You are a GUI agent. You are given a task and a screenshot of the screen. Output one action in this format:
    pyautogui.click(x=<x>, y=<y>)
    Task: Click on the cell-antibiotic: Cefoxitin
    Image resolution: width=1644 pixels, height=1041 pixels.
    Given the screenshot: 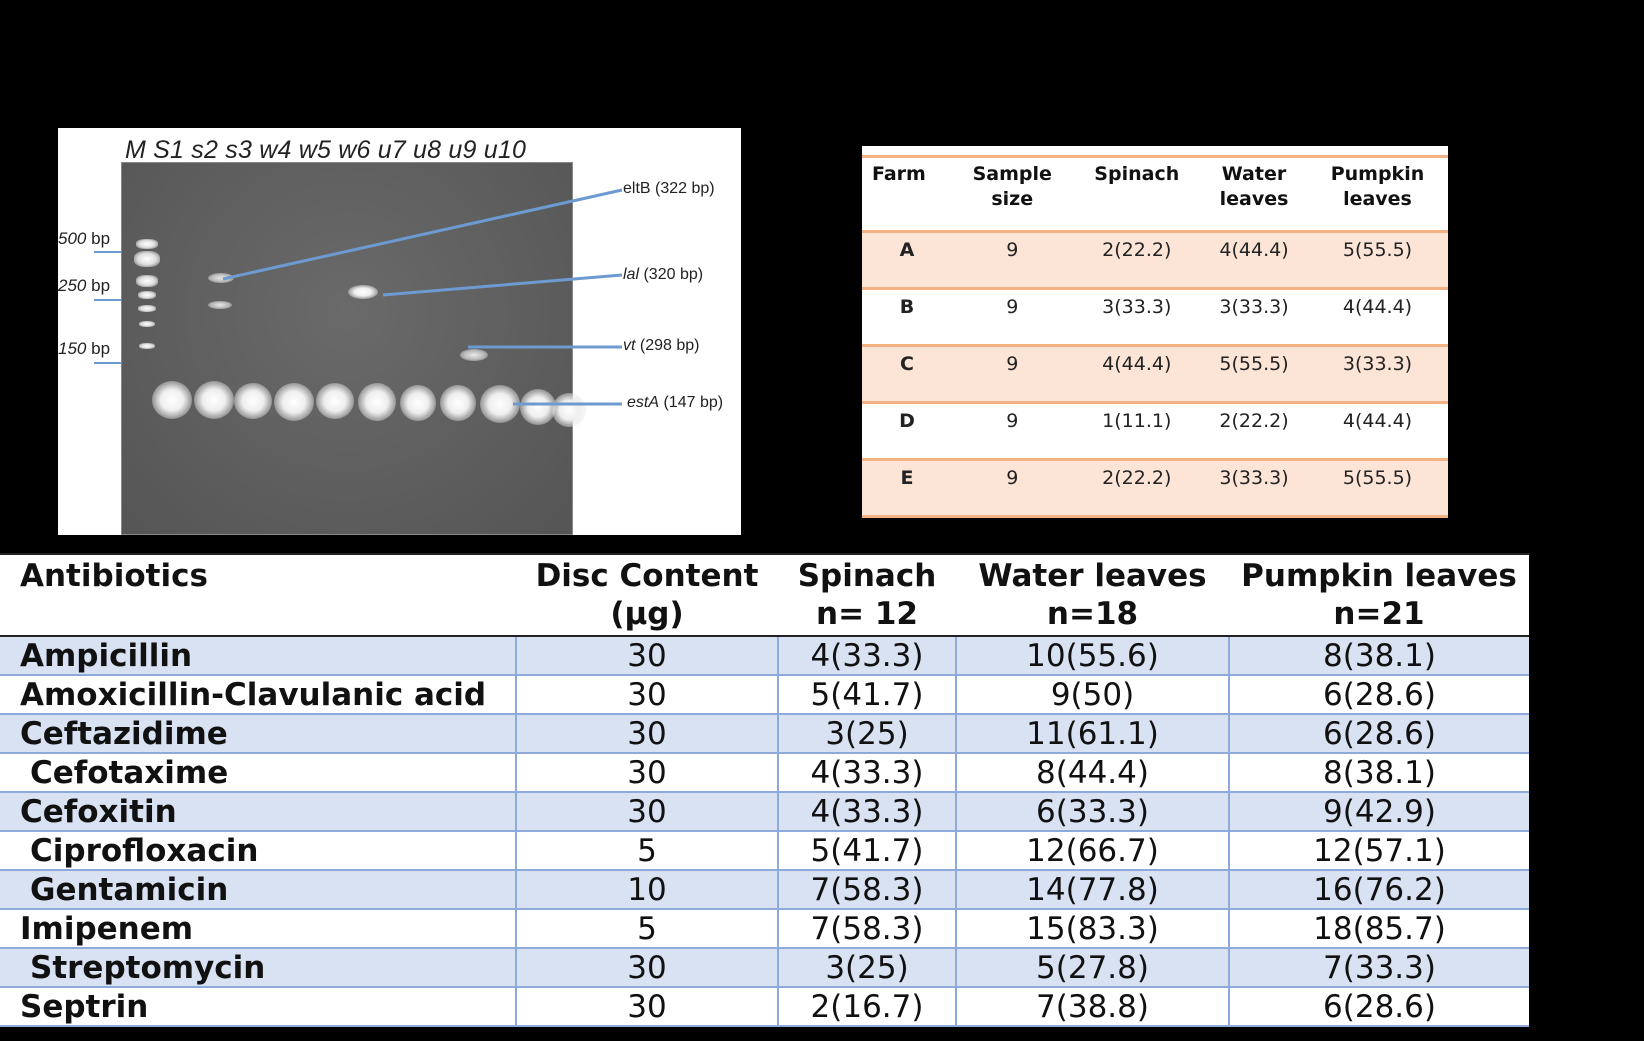 What is the action you would take?
    pyautogui.click(x=258, y=812)
    